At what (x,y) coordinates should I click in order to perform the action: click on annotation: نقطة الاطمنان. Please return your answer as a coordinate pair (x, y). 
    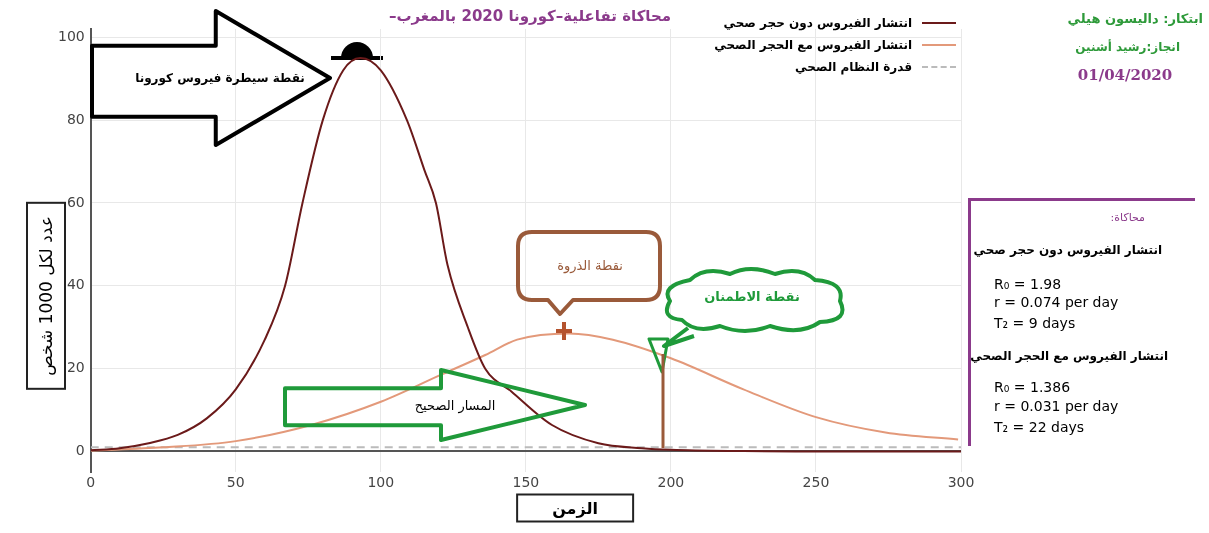
    Looking at the image, I should click on (752, 296).